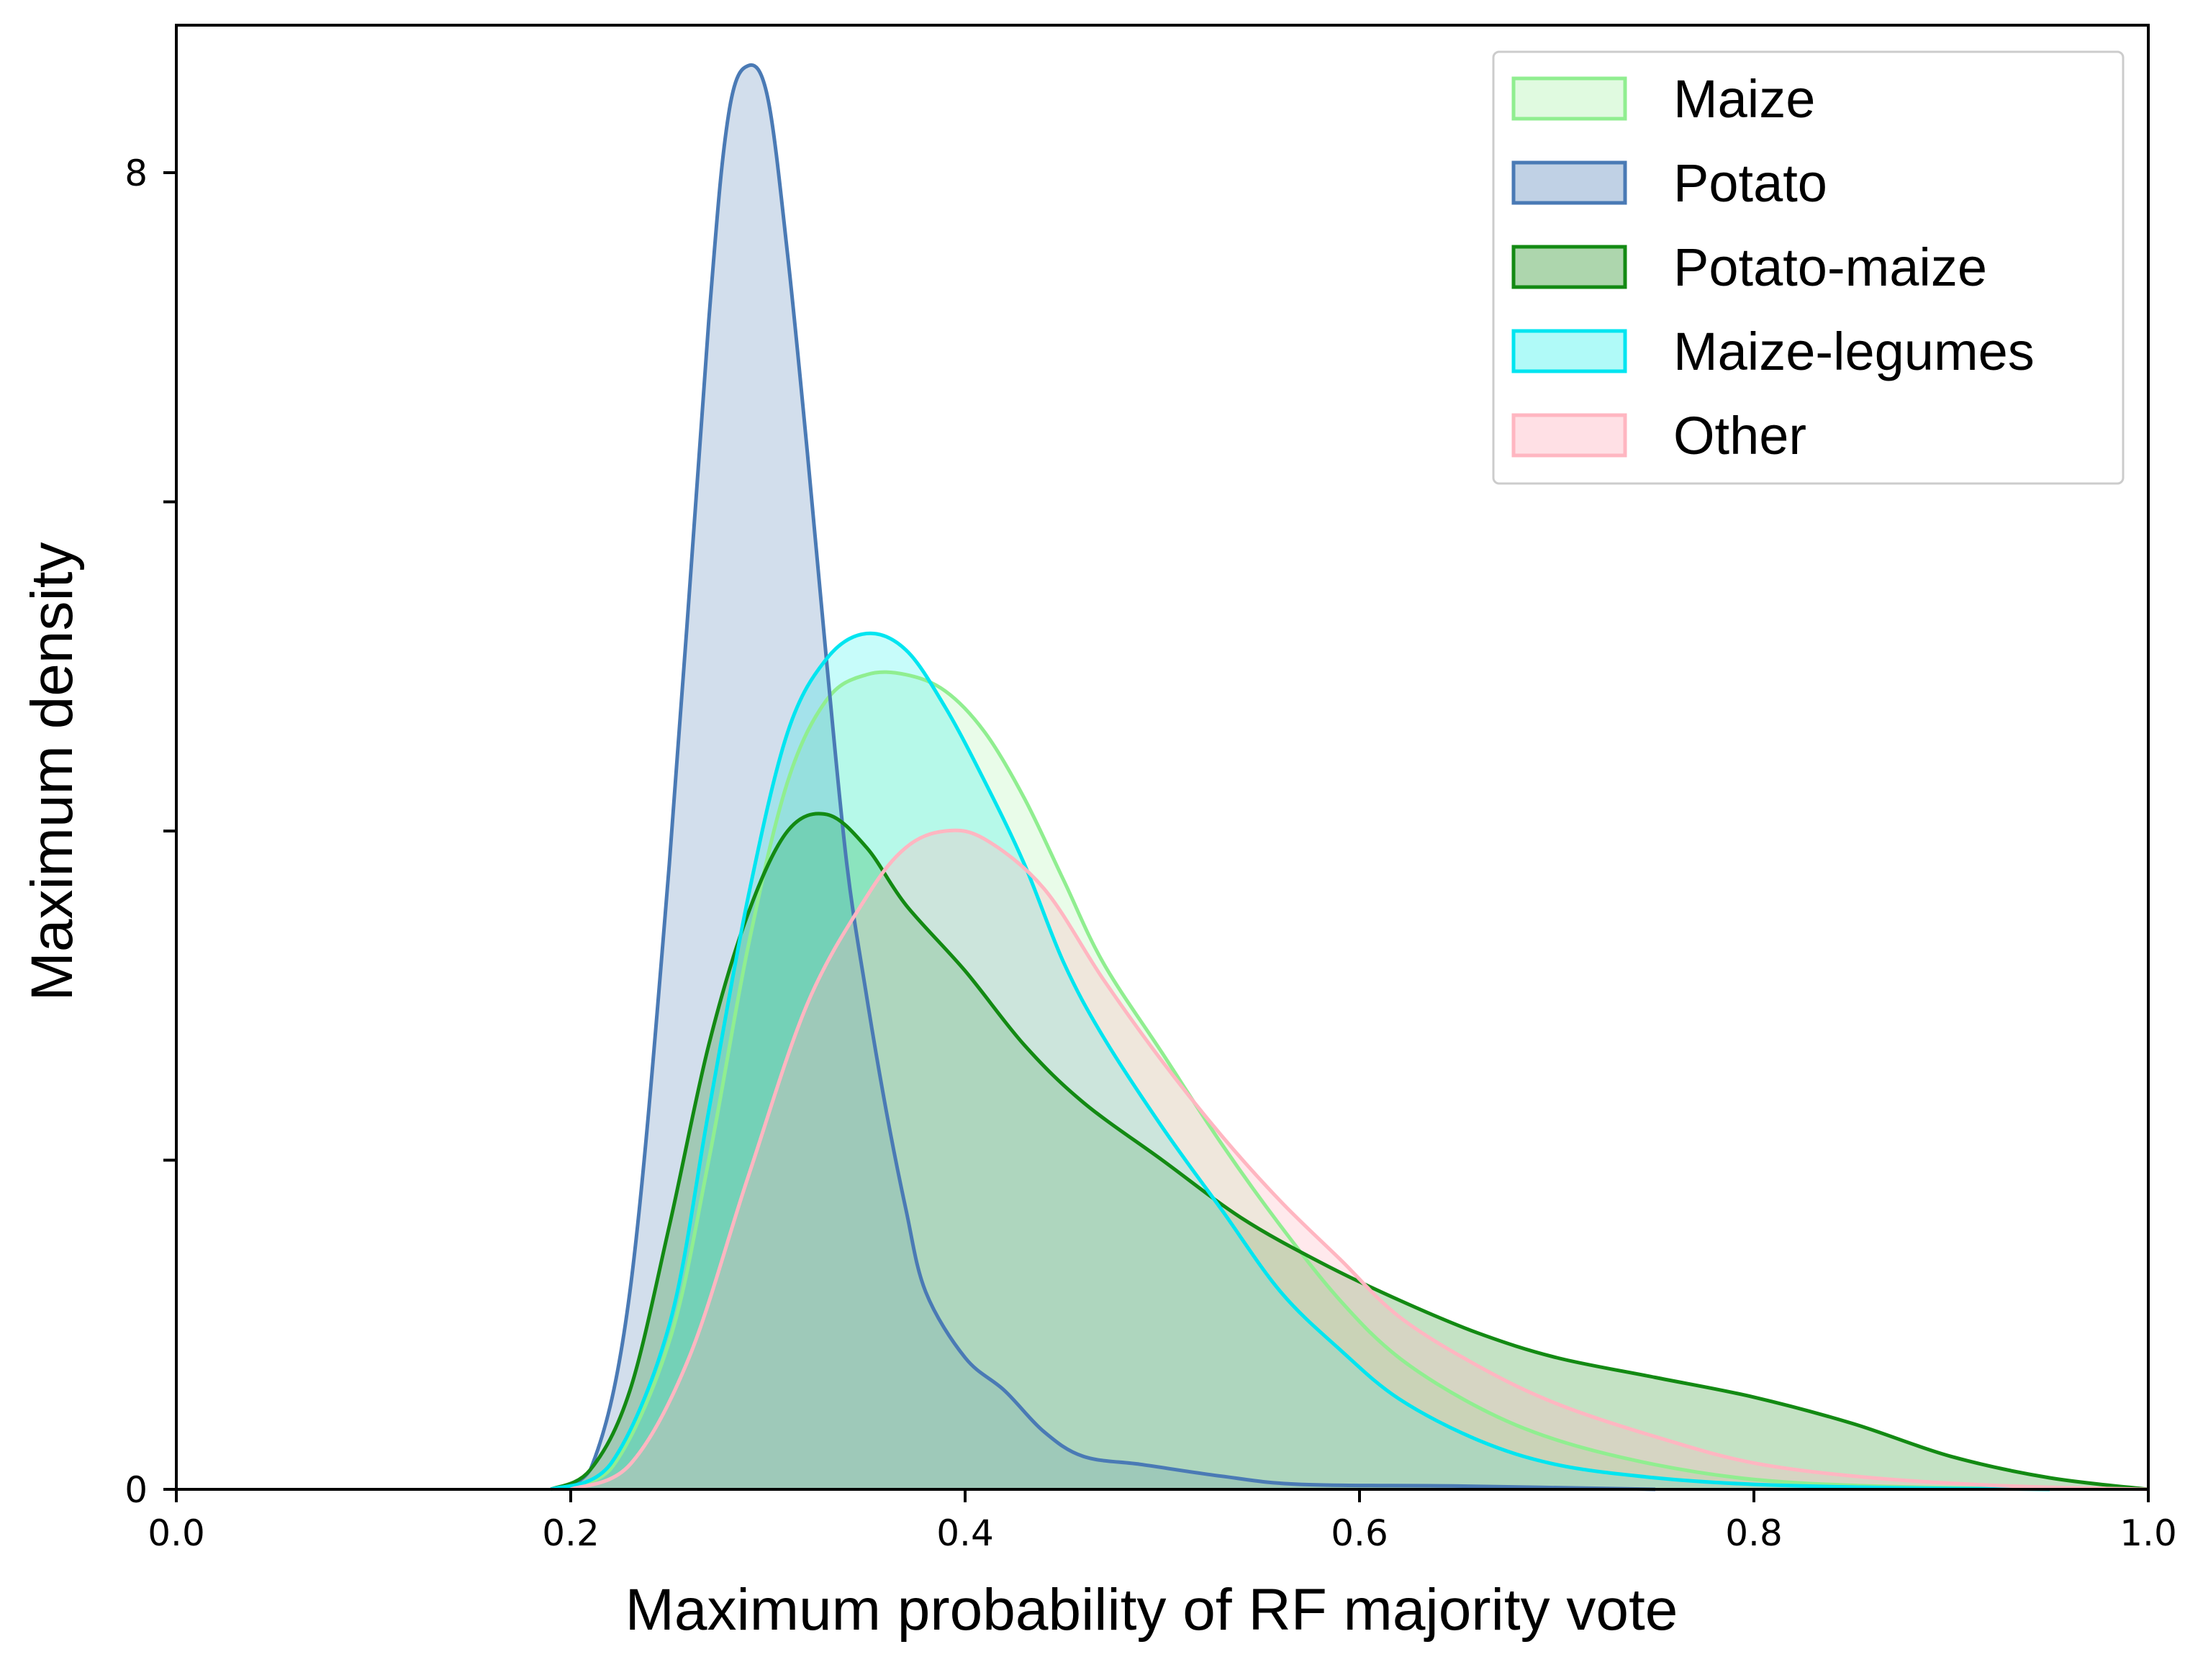  What do you see at coordinates (1830, 267) in the screenshot?
I see `legend-label-potato-maize: Potato-maize` at bounding box center [1830, 267].